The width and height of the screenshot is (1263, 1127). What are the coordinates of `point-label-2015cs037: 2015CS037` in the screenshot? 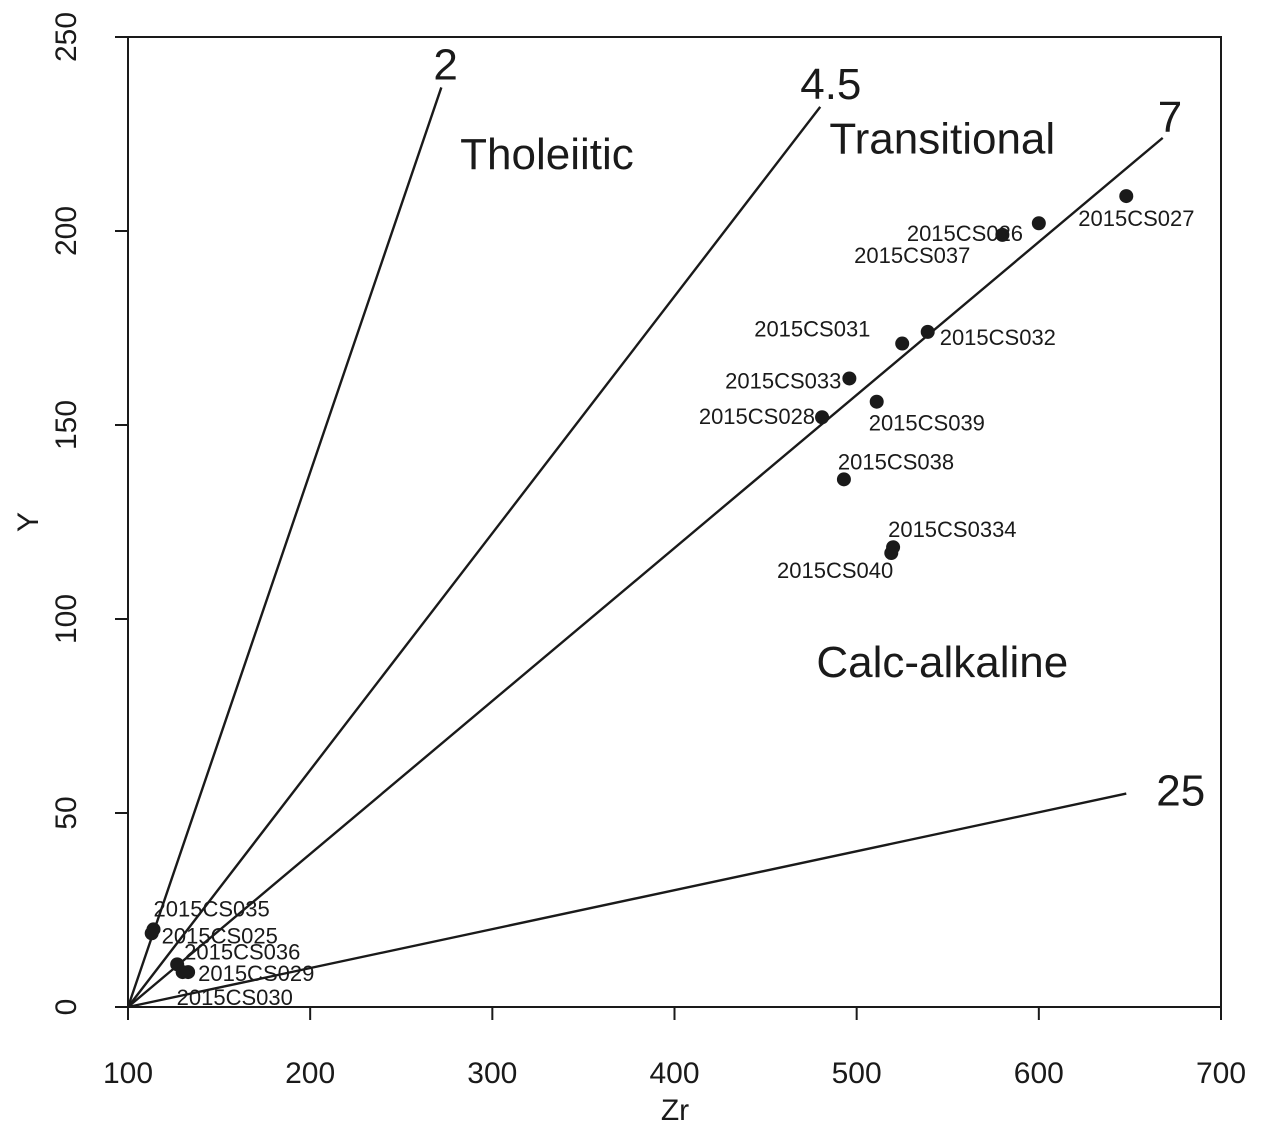 It's located at (912, 255).